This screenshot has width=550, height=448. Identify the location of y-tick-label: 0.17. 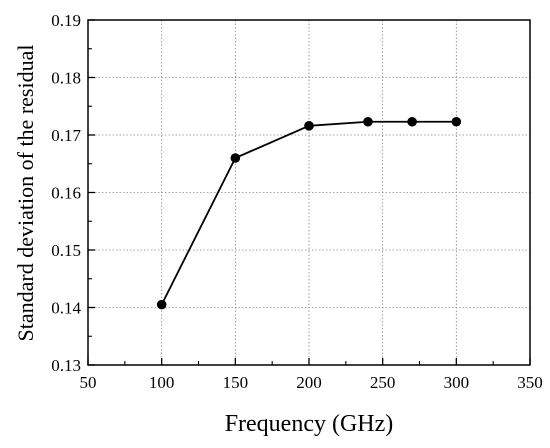
(66, 135).